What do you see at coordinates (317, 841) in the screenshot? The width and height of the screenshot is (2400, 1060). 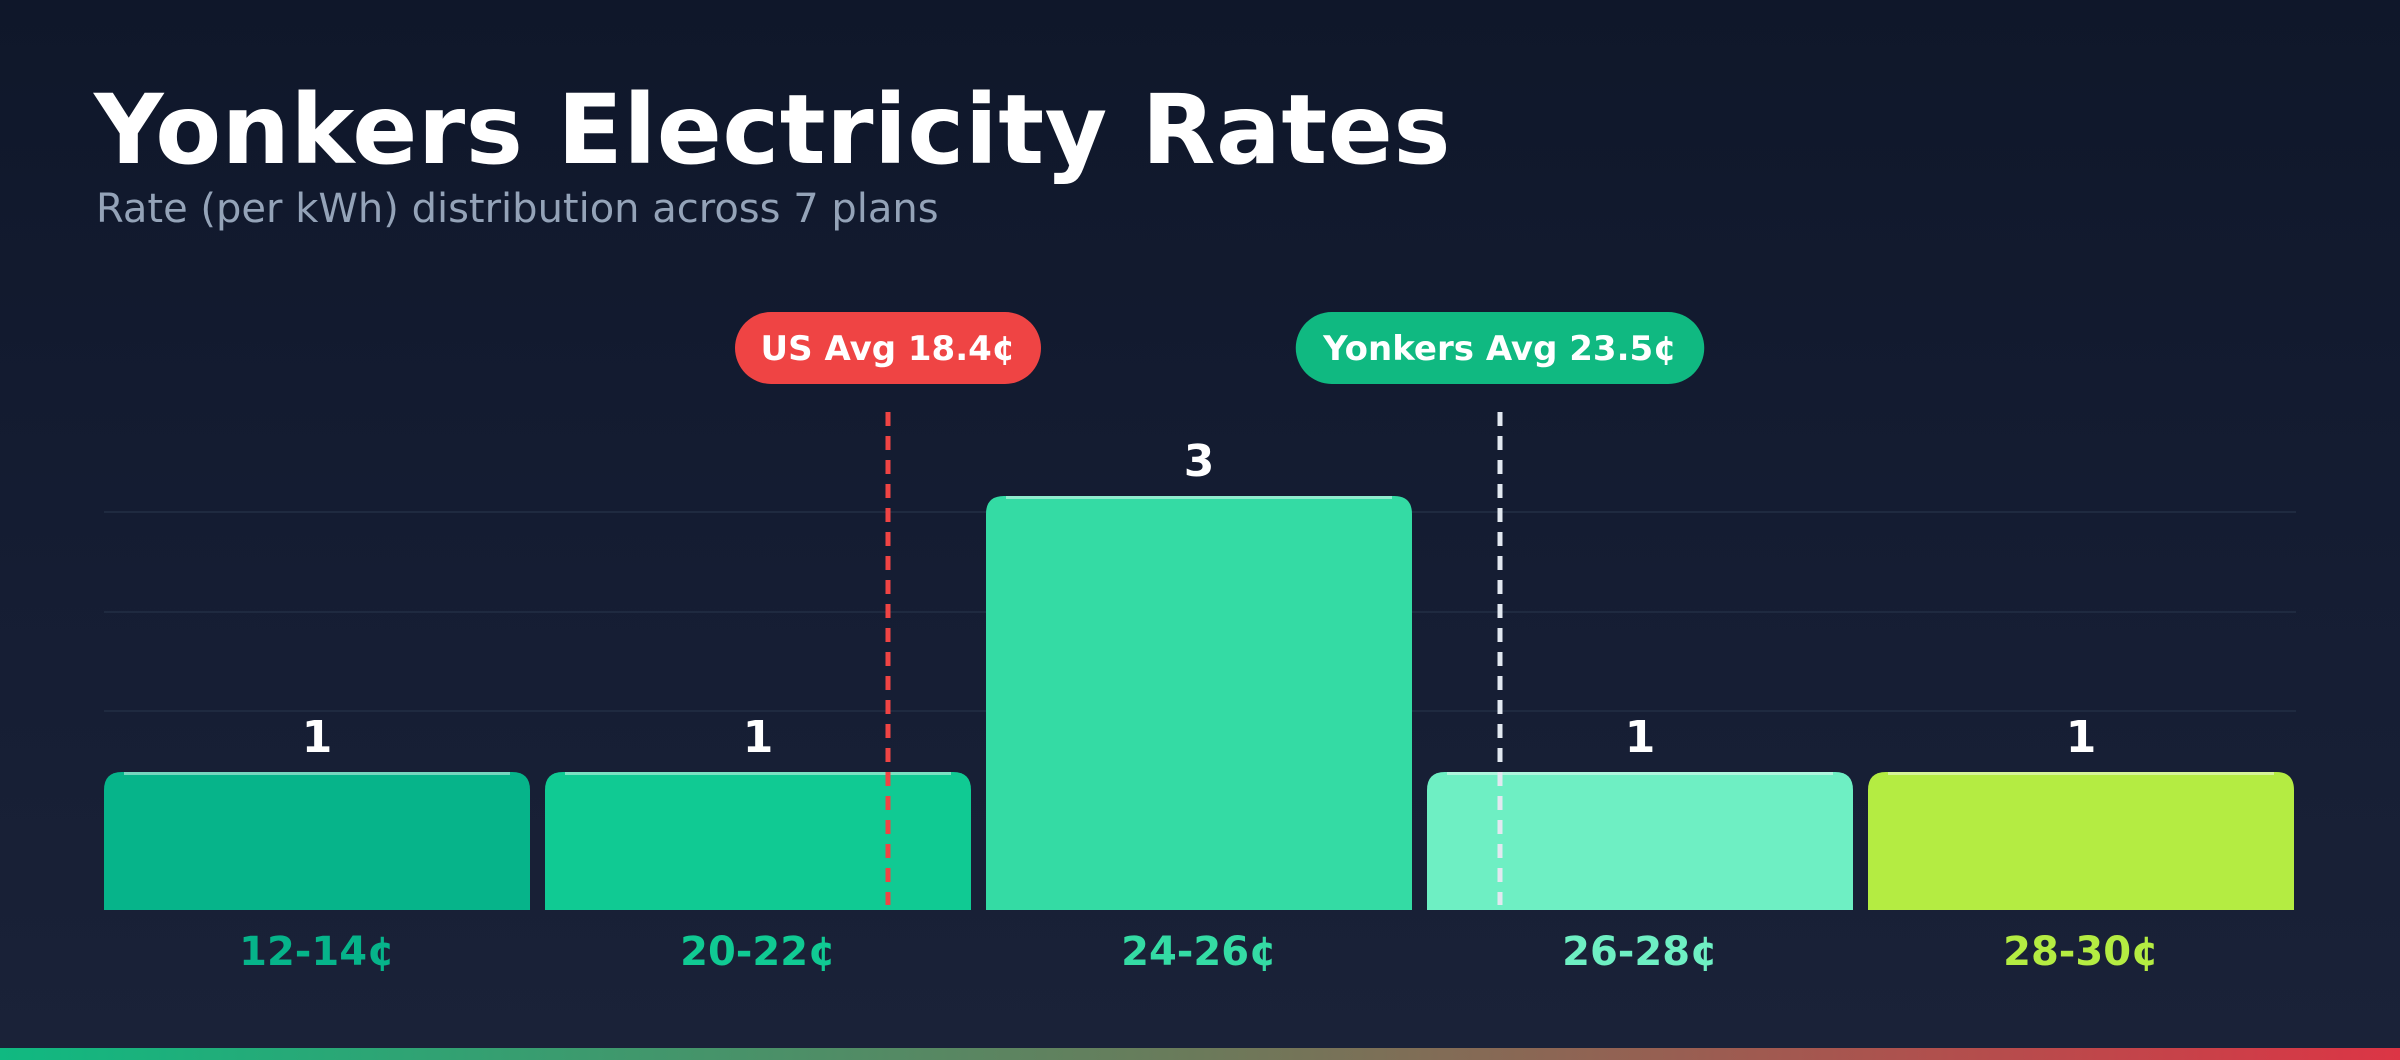 I see `bar-12-14¢` at bounding box center [317, 841].